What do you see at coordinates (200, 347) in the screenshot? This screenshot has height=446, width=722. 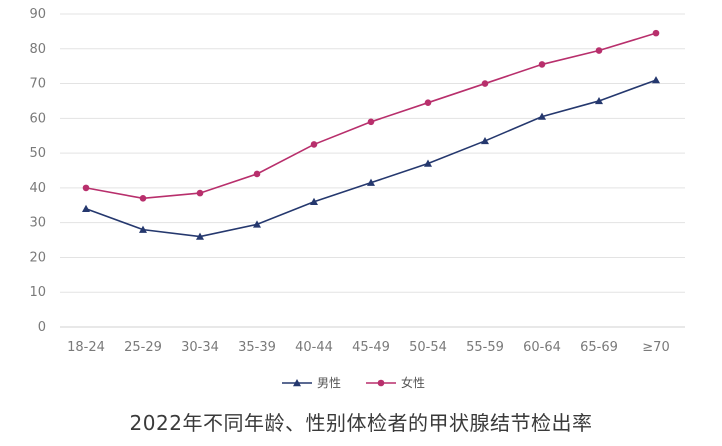 I see `x-tick-label: 30-34` at bounding box center [200, 347].